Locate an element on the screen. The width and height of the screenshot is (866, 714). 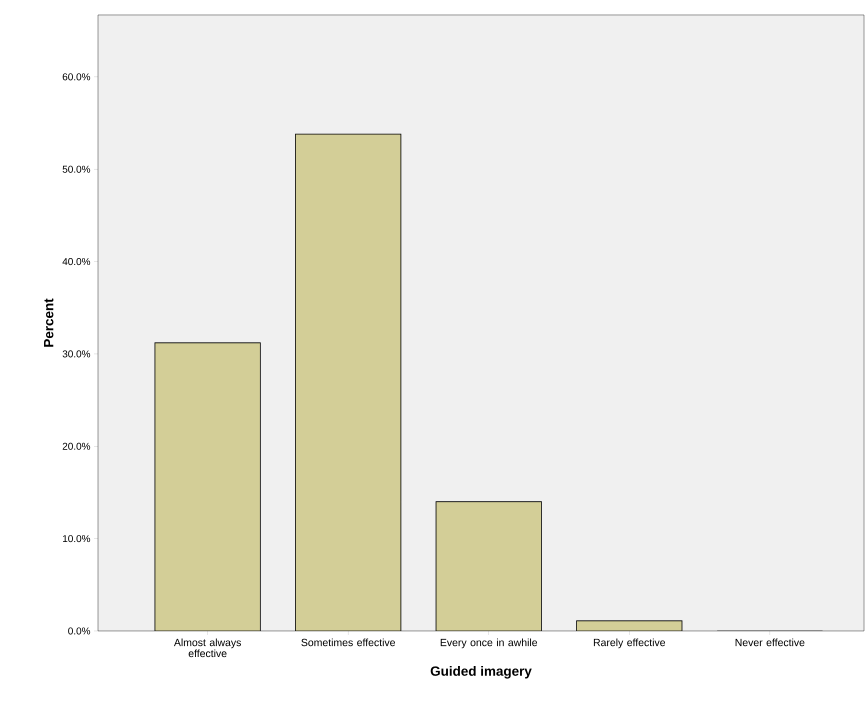
x-tick-label: Every once in awhile is located at coordinates (489, 643).